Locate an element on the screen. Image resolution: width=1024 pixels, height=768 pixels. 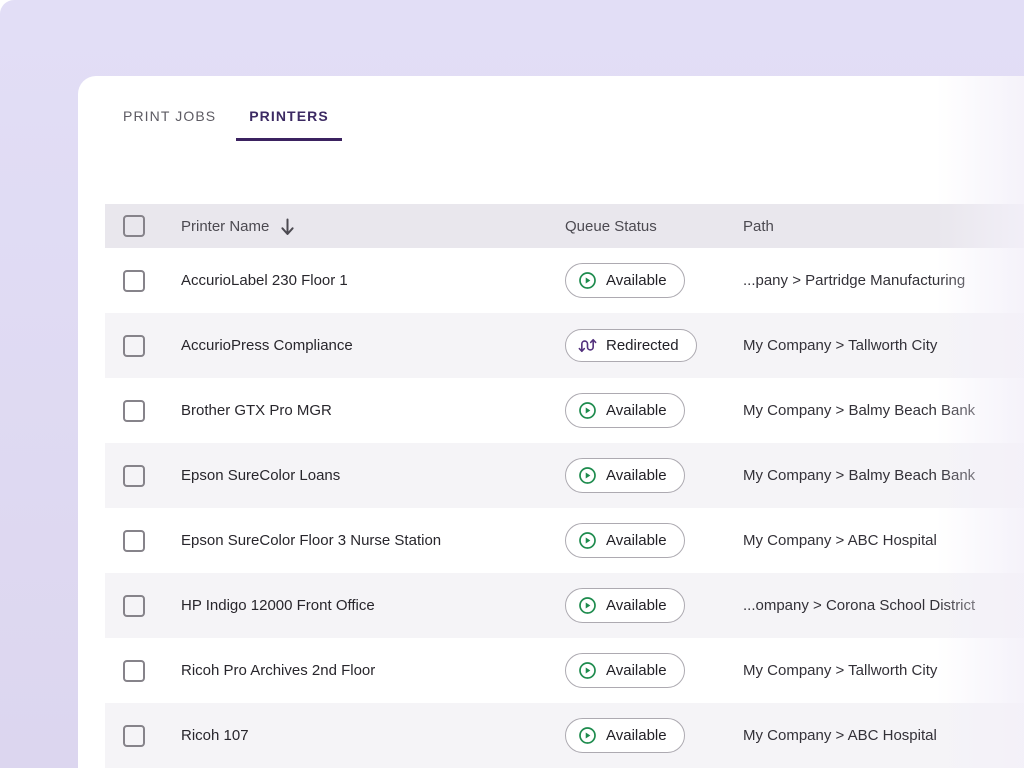
table-row: AccurioPress Compliance Redirected is located at coordinates (564, 345).